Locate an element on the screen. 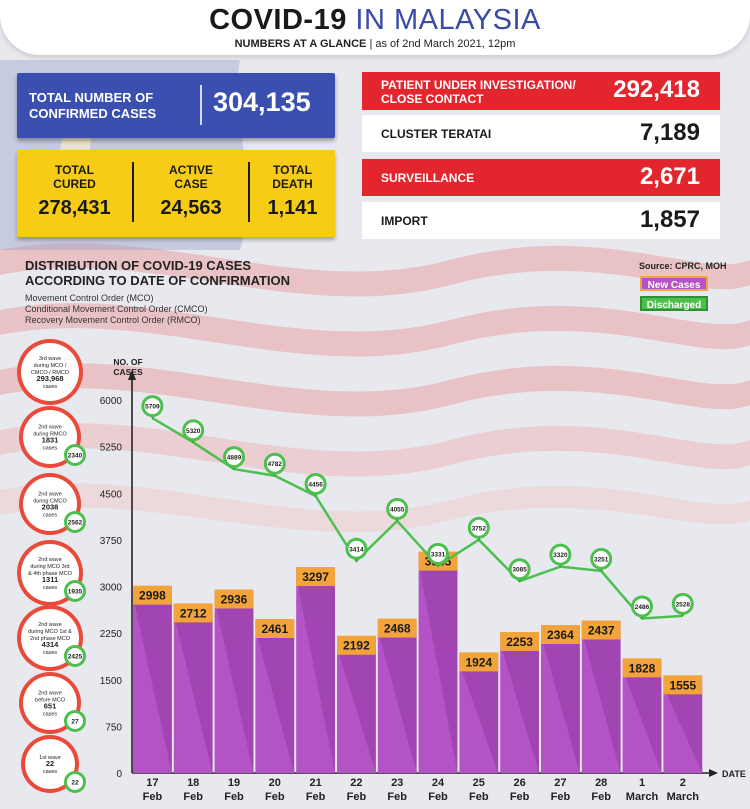 The width and height of the screenshot is (750, 809). x-tick-label: 20 is located at coordinates (275, 783).